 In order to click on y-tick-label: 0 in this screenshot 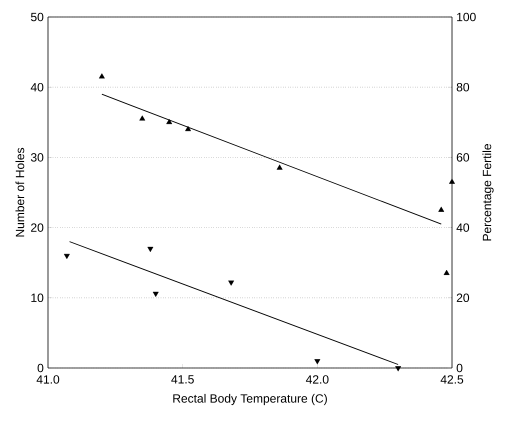, I will do `click(41, 368)`.